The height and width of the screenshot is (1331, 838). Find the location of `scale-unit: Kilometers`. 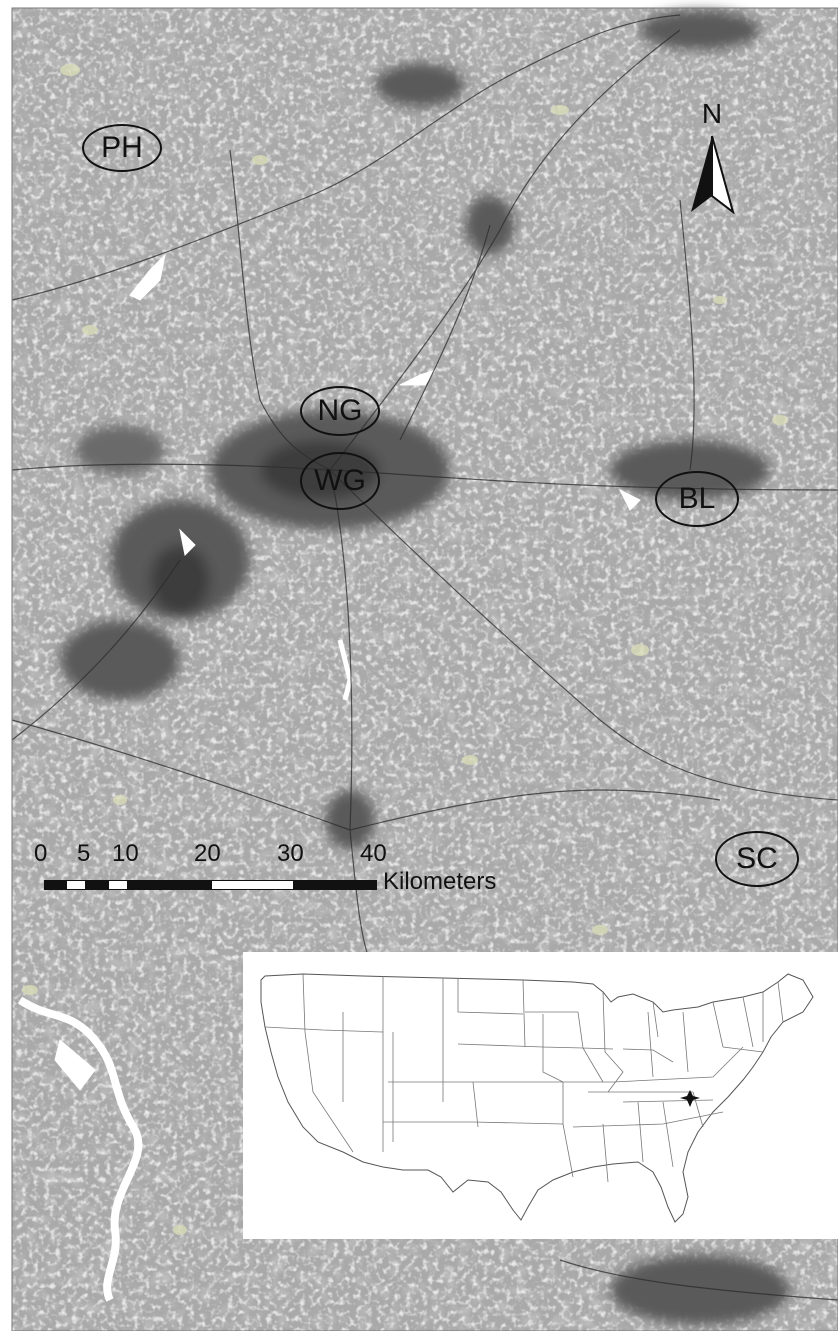

scale-unit: Kilometers is located at coordinates (440, 881).